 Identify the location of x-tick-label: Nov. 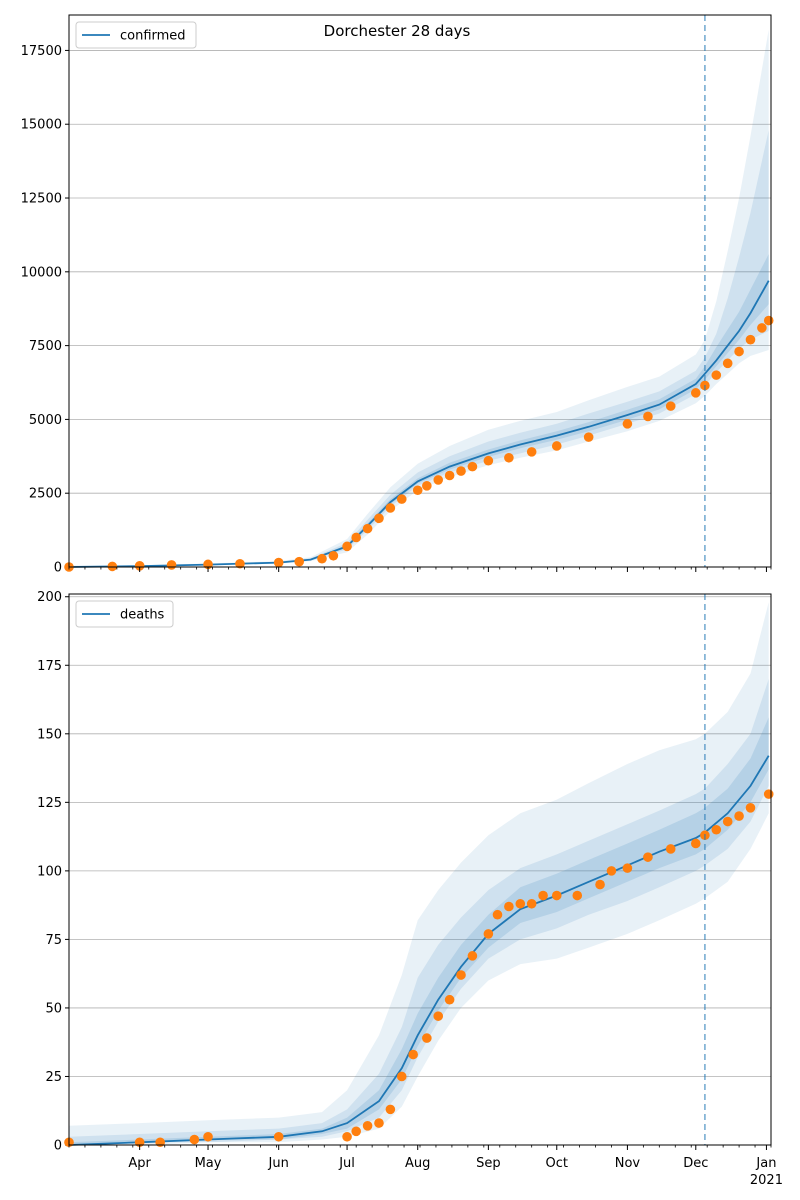
(628, 1163).